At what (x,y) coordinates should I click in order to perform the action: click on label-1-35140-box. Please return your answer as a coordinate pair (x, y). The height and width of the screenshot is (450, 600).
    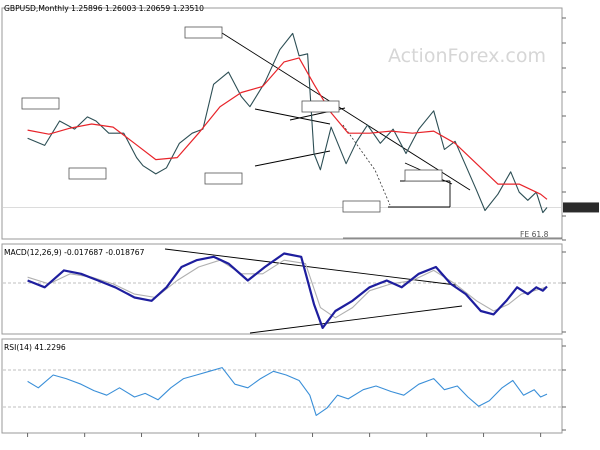
    Looking at the image, I should click on (423, 175).